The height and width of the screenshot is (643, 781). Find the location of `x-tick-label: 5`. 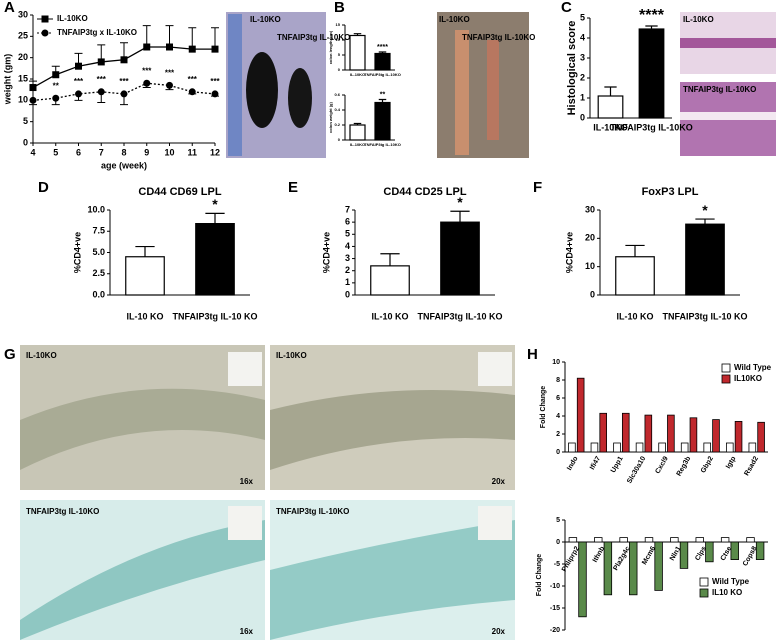

x-tick-label: 5 is located at coordinates (55, 152).